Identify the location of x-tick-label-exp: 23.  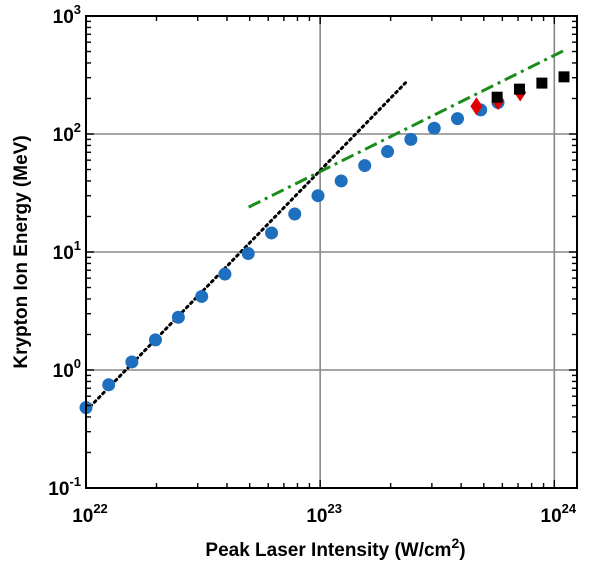
(334, 508).